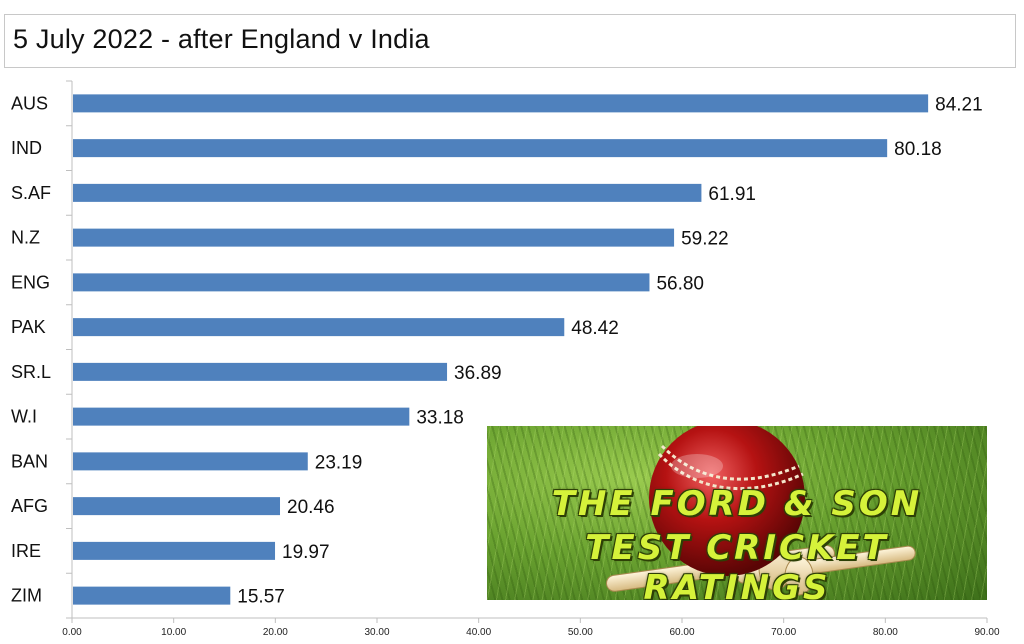 Image resolution: width=1024 pixels, height=644 pixels. I want to click on bar-aus, so click(501, 103).